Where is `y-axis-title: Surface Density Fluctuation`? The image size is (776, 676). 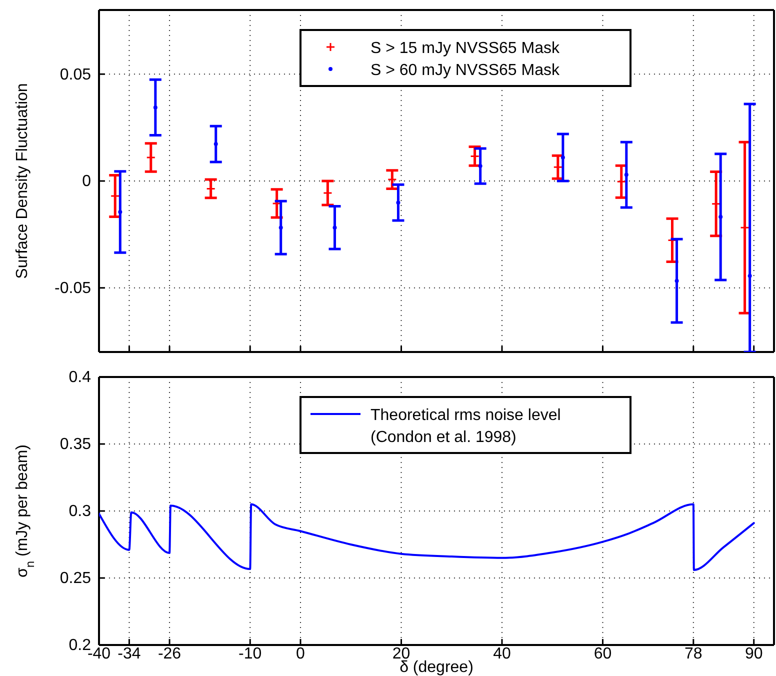 y-axis-title: Surface Density Fluctuation is located at coordinates (22, 181).